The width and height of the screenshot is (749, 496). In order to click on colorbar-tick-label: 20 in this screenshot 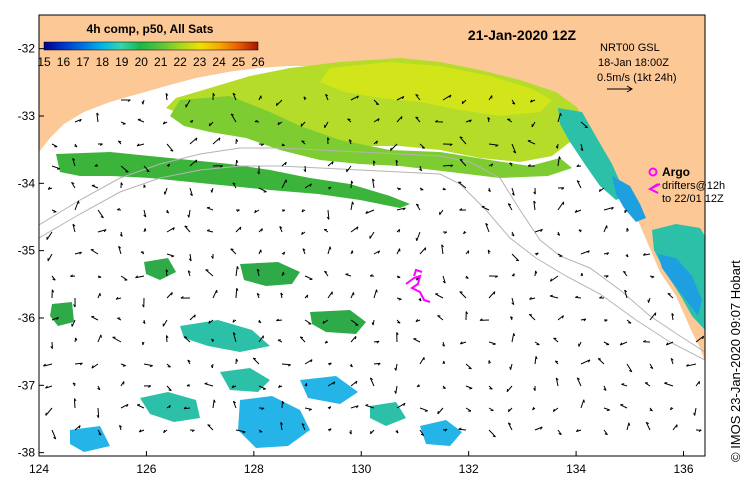, I will do `click(142, 62)`.